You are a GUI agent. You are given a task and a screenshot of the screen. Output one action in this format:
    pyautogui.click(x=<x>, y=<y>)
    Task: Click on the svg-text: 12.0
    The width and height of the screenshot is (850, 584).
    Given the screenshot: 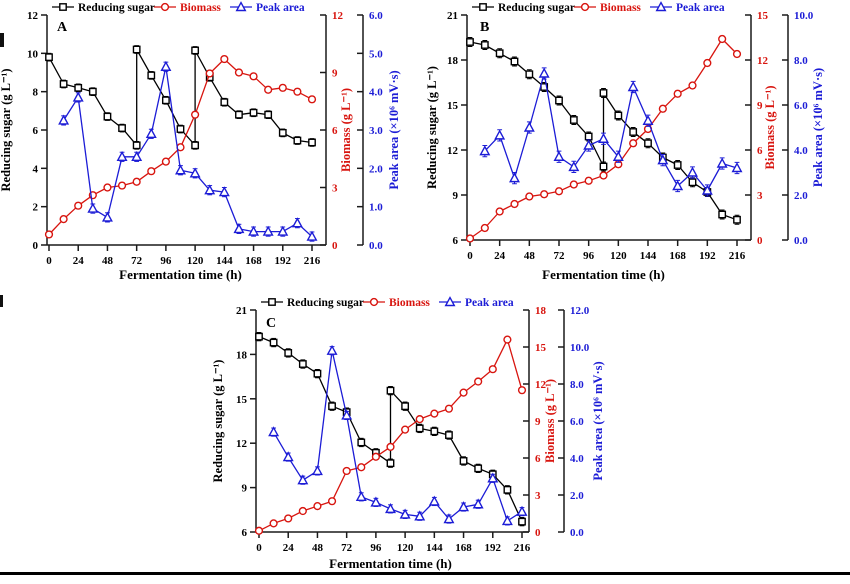 What is the action you would take?
    pyautogui.click(x=580, y=311)
    